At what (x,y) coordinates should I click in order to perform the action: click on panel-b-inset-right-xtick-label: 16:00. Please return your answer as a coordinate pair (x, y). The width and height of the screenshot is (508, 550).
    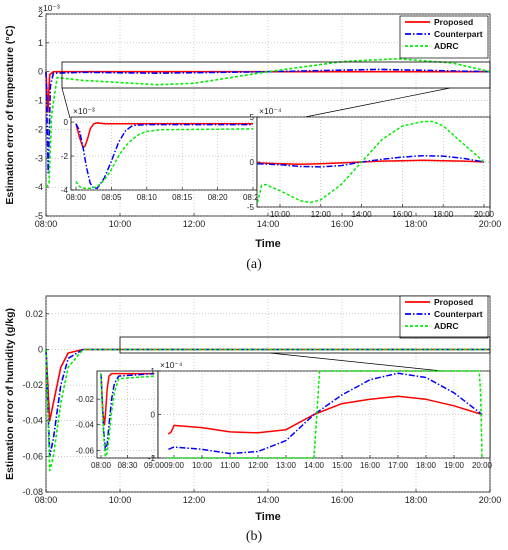
    Looking at the image, I should click on (370, 465).